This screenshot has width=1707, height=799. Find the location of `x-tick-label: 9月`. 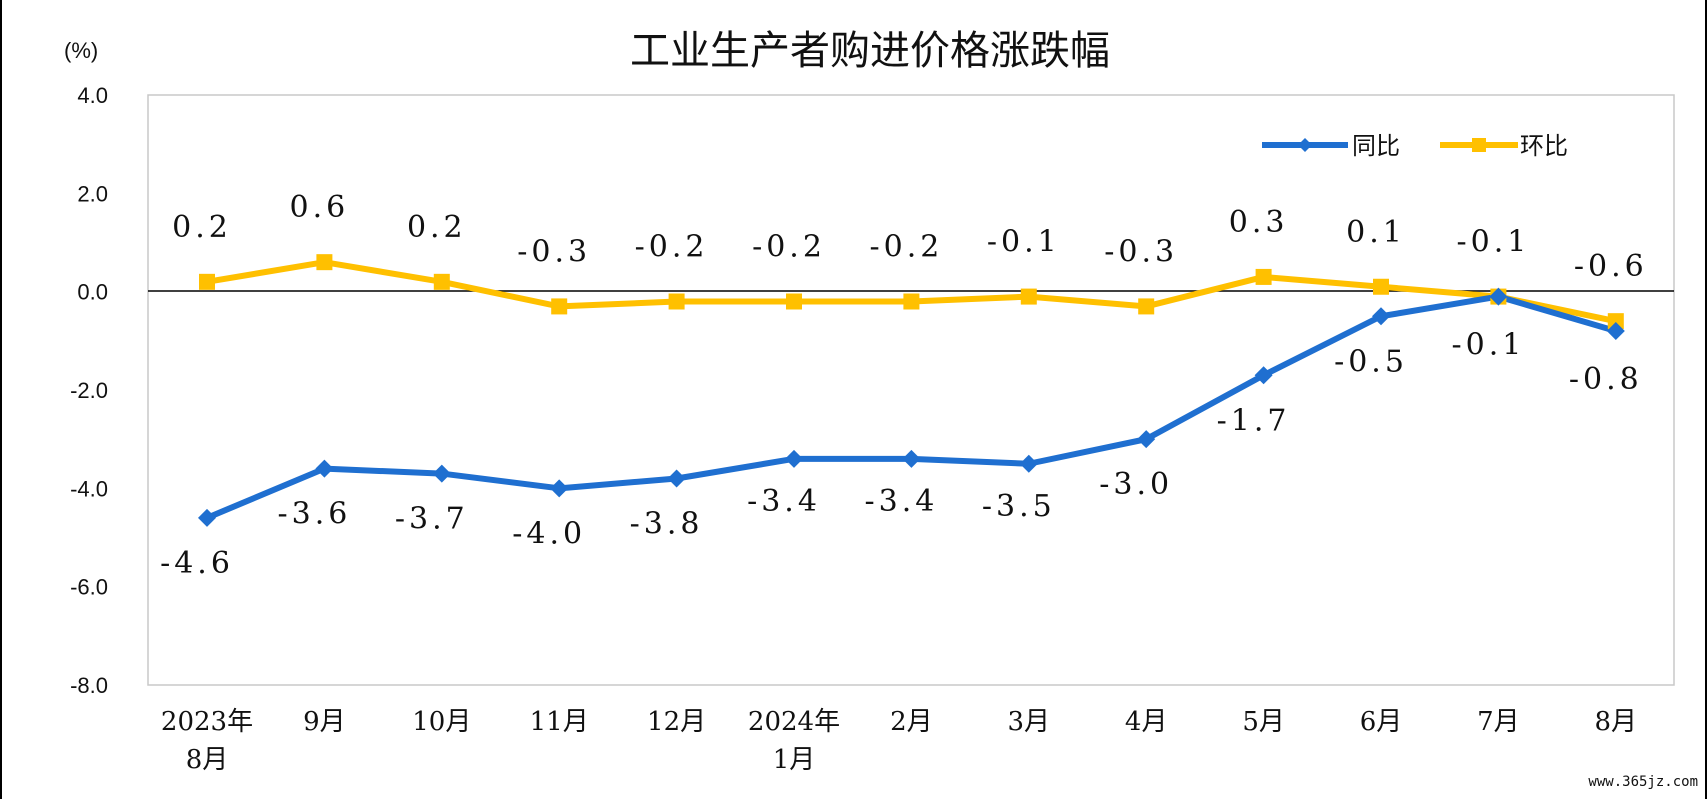

x-tick-label: 9月 is located at coordinates (324, 722).